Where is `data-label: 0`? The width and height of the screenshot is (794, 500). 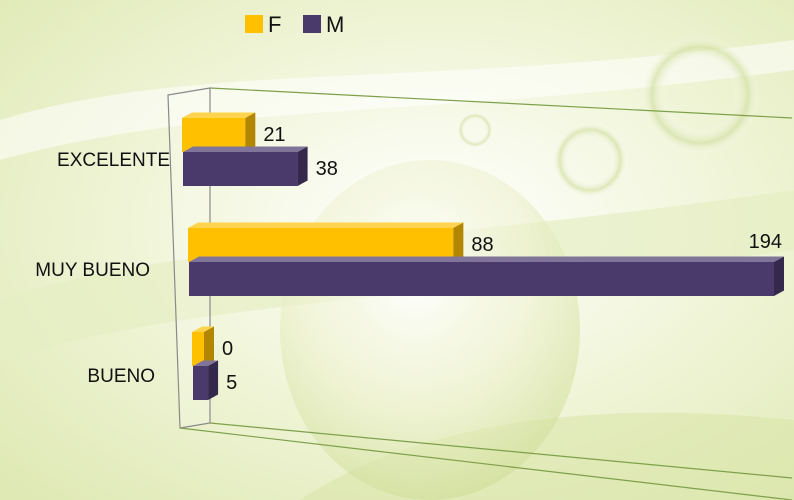
data-label: 0 is located at coordinates (227, 349).